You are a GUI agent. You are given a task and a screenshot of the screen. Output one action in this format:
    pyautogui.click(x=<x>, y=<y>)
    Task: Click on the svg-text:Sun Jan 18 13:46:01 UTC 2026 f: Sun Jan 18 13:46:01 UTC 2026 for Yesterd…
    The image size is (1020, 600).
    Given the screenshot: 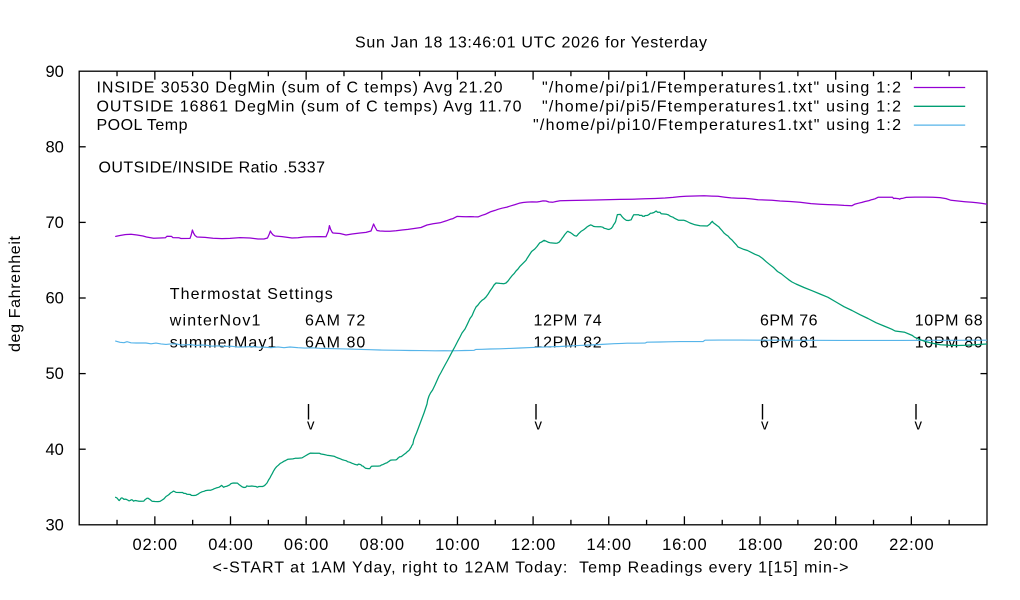 What is the action you would take?
    pyautogui.click(x=531, y=43)
    